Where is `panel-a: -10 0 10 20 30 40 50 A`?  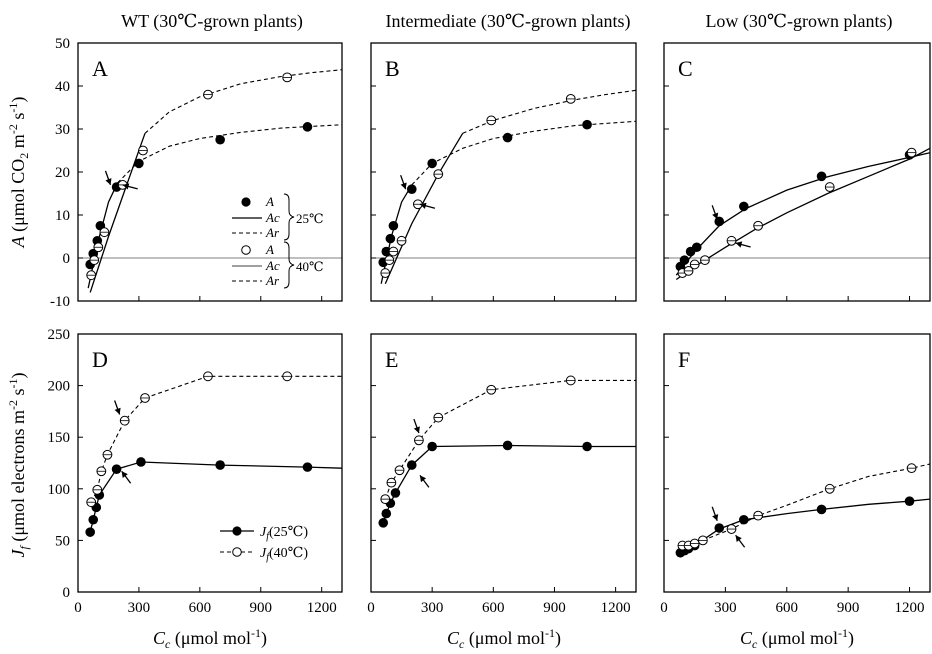 panel-a: -10 0 10 20 30 40 50 A is located at coordinates (196, 173).